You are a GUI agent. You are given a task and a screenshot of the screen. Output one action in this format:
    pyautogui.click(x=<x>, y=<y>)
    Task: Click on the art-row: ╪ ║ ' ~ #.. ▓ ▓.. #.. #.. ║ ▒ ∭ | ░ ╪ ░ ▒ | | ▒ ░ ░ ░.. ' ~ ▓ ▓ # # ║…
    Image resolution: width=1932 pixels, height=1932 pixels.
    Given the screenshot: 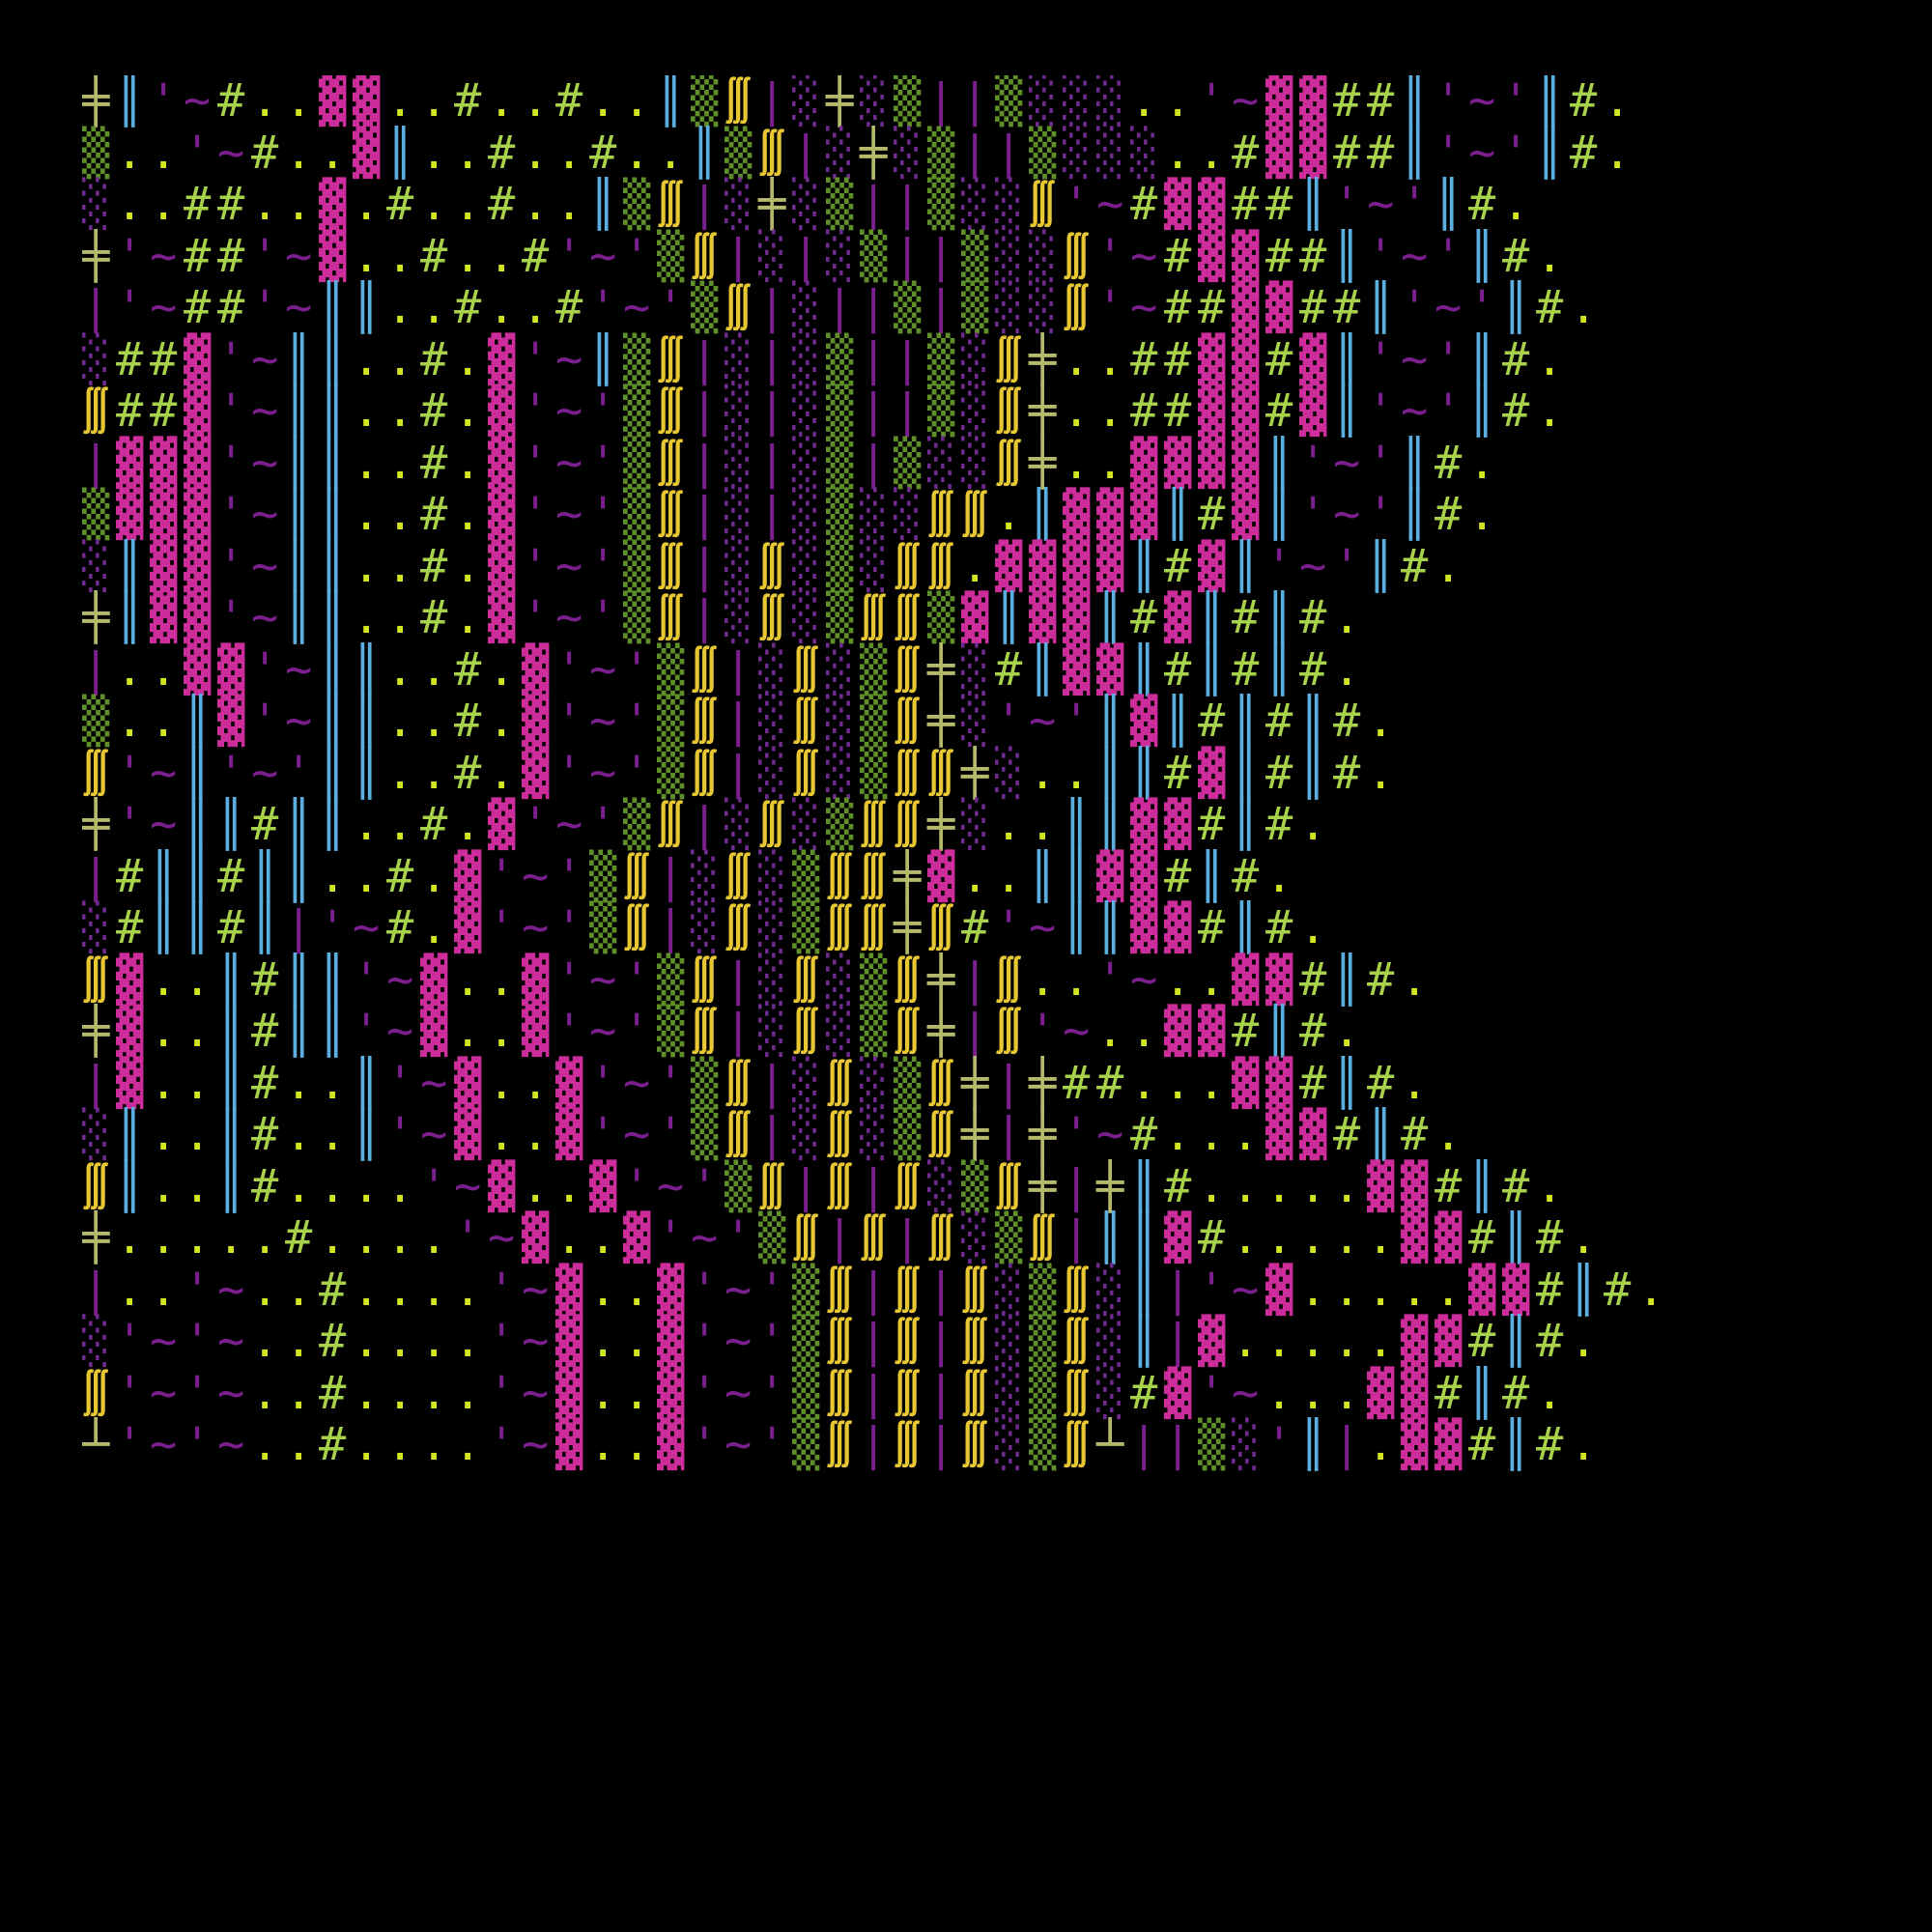 What is the action you would take?
    pyautogui.click(x=966, y=101)
    